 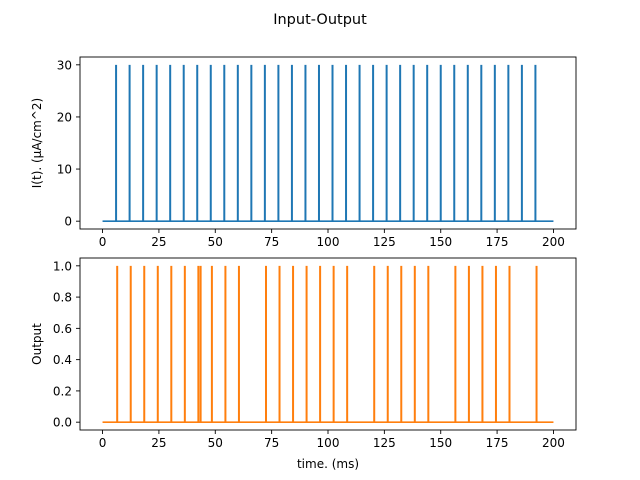 I want to click on y-tick-label: 20, so click(x=64, y=117).